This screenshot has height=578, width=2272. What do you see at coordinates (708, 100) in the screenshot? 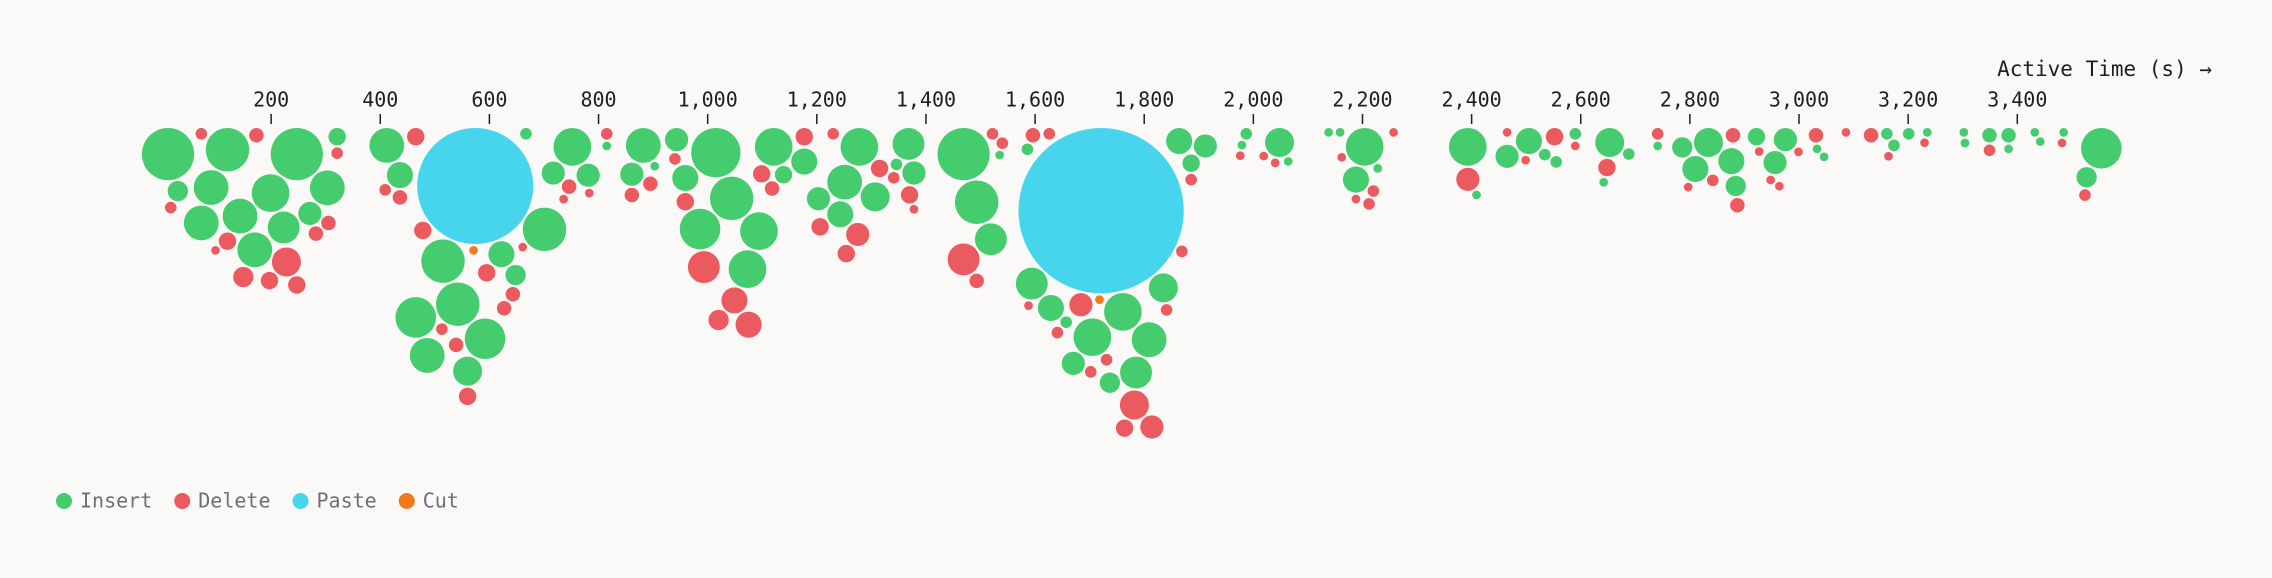
I see `x-tick-label: 1,000` at bounding box center [708, 100].